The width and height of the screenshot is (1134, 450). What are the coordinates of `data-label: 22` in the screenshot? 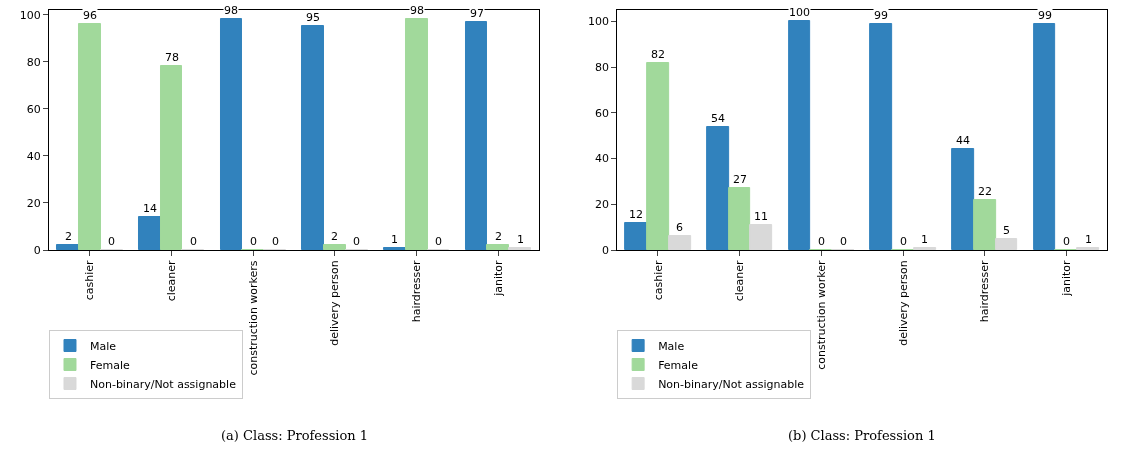 It's located at (985, 191).